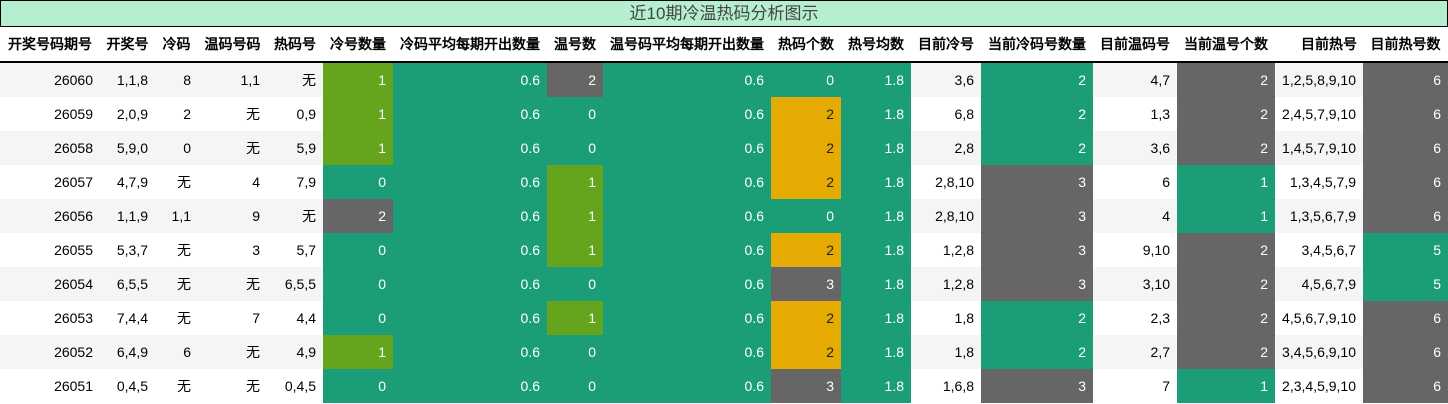  What do you see at coordinates (176, 45) in the screenshot?
I see `column-header: 冷码` at bounding box center [176, 45].